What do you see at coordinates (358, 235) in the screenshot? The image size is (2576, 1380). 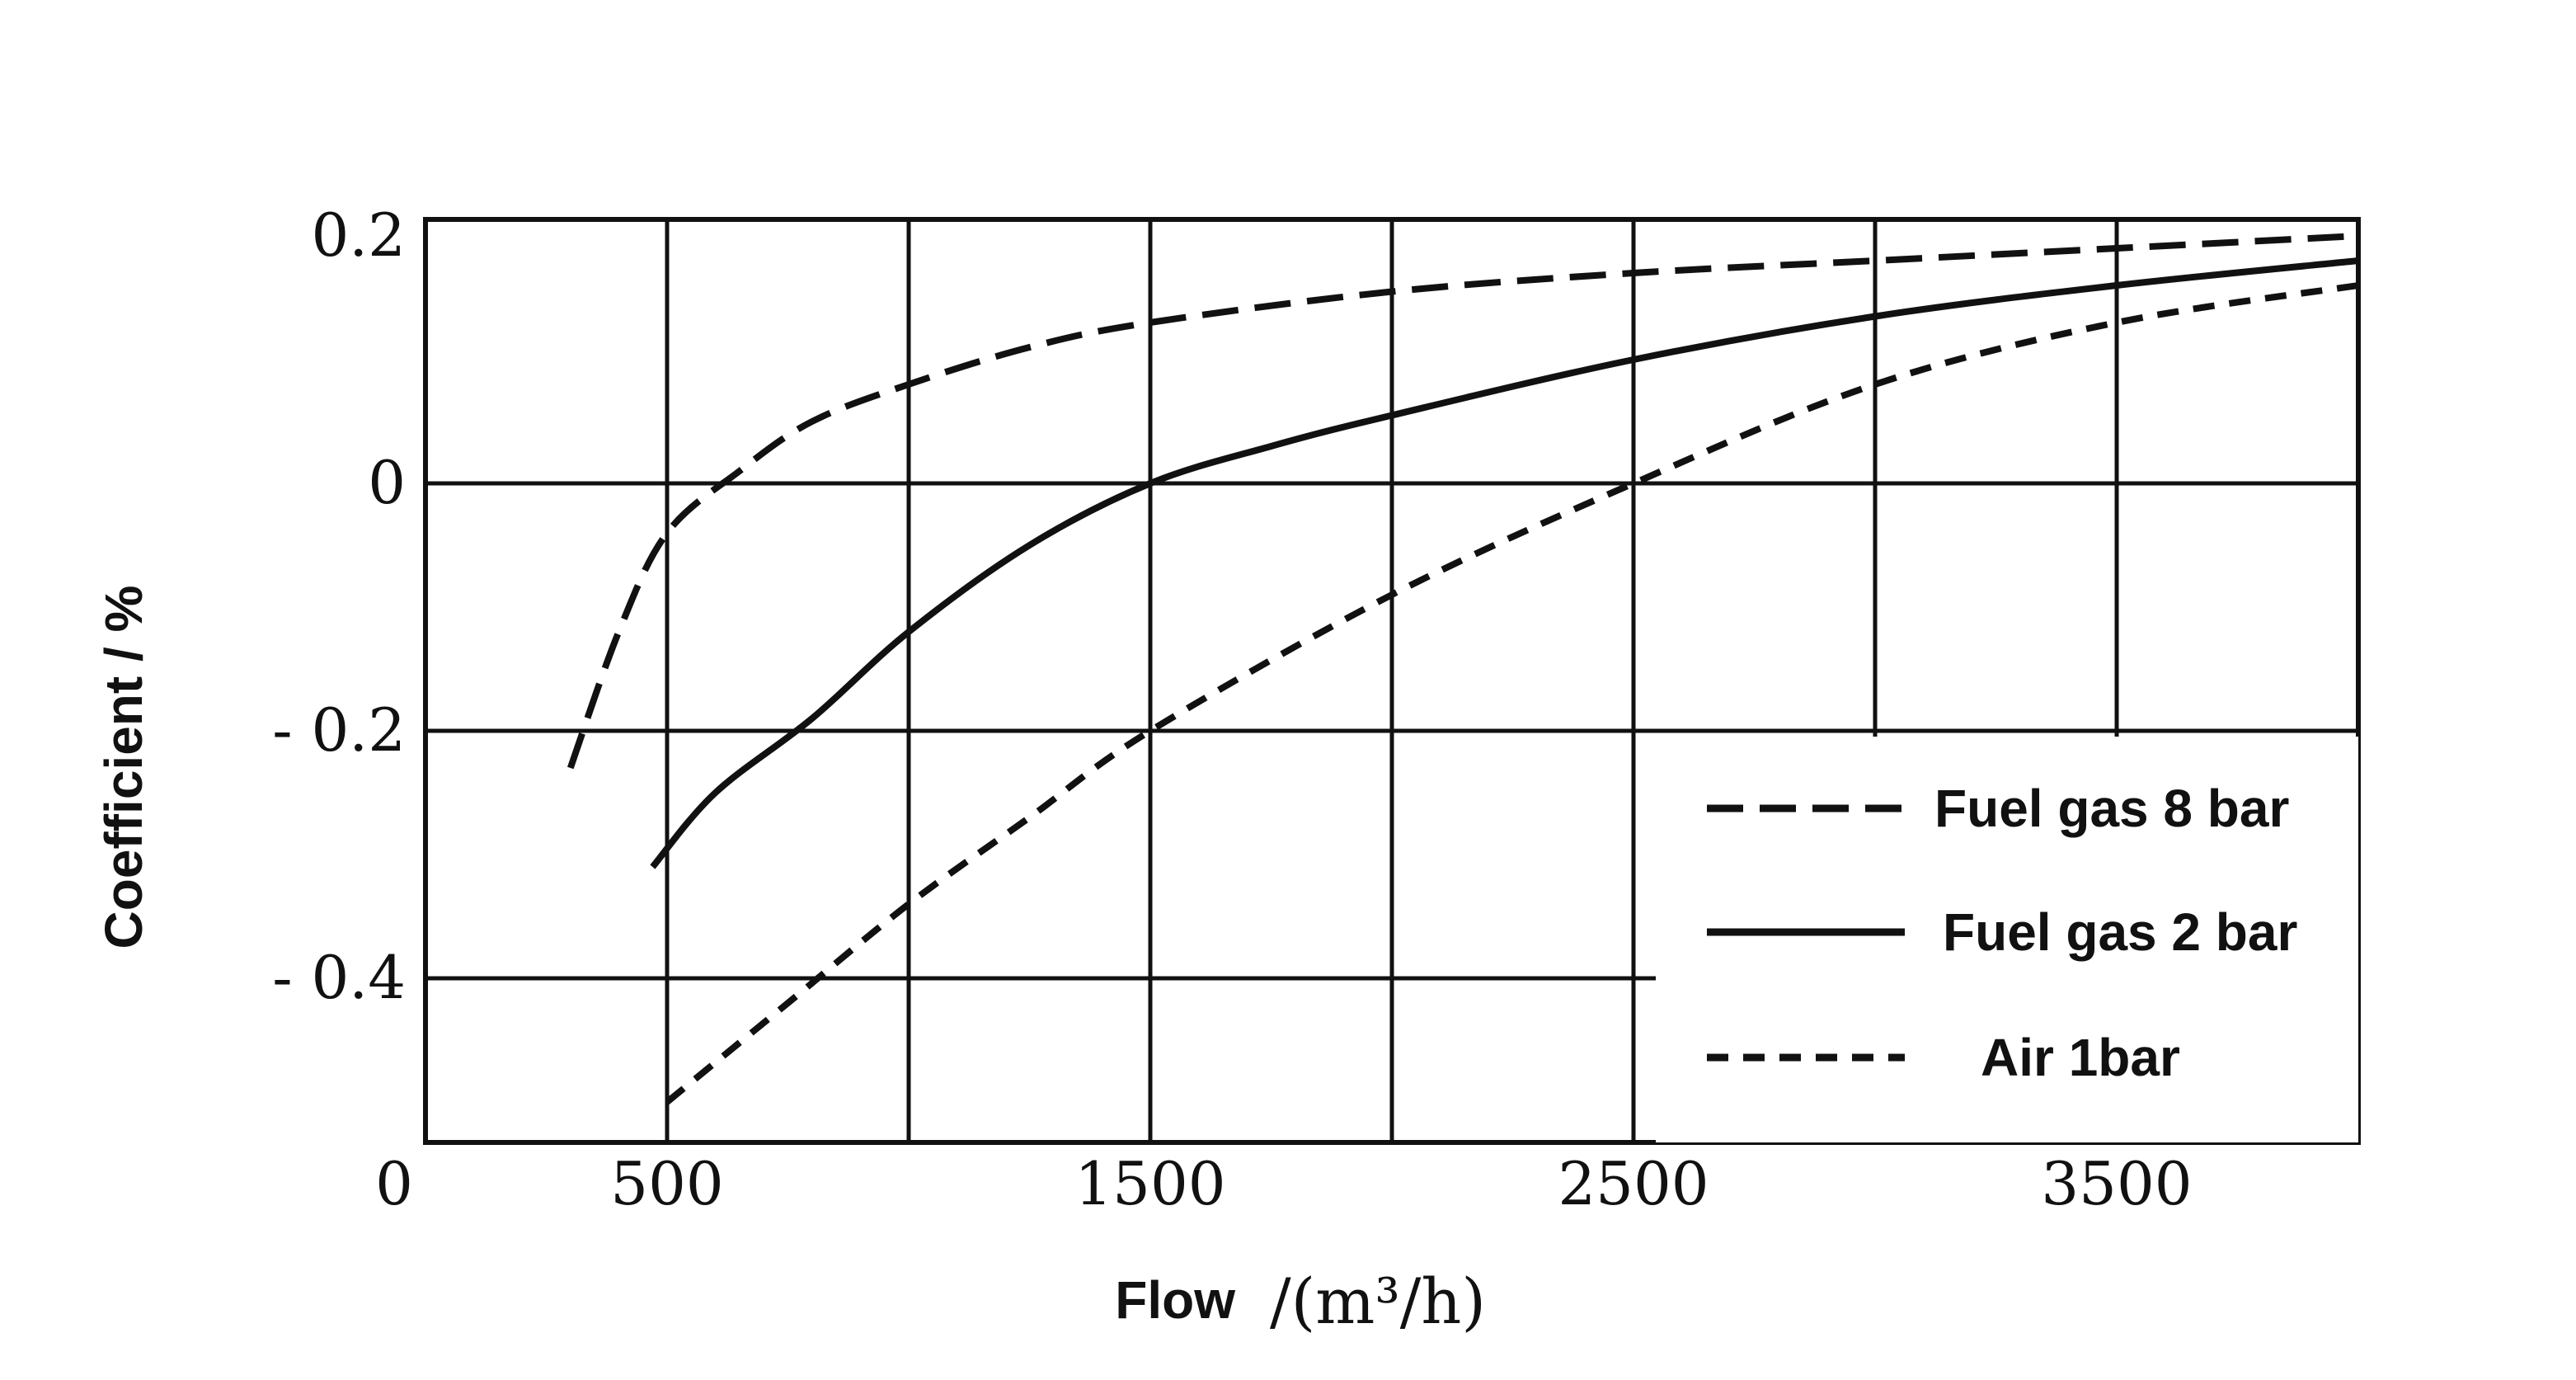 I see `y-tick-label: 0.2` at bounding box center [358, 235].